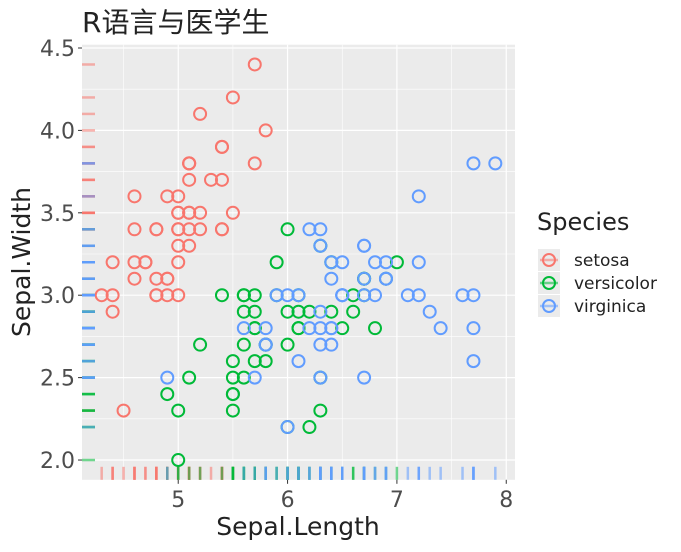 The width and height of the screenshot is (681, 552). What do you see at coordinates (288, 500) in the screenshot?
I see `x-tick-label: 6` at bounding box center [288, 500].